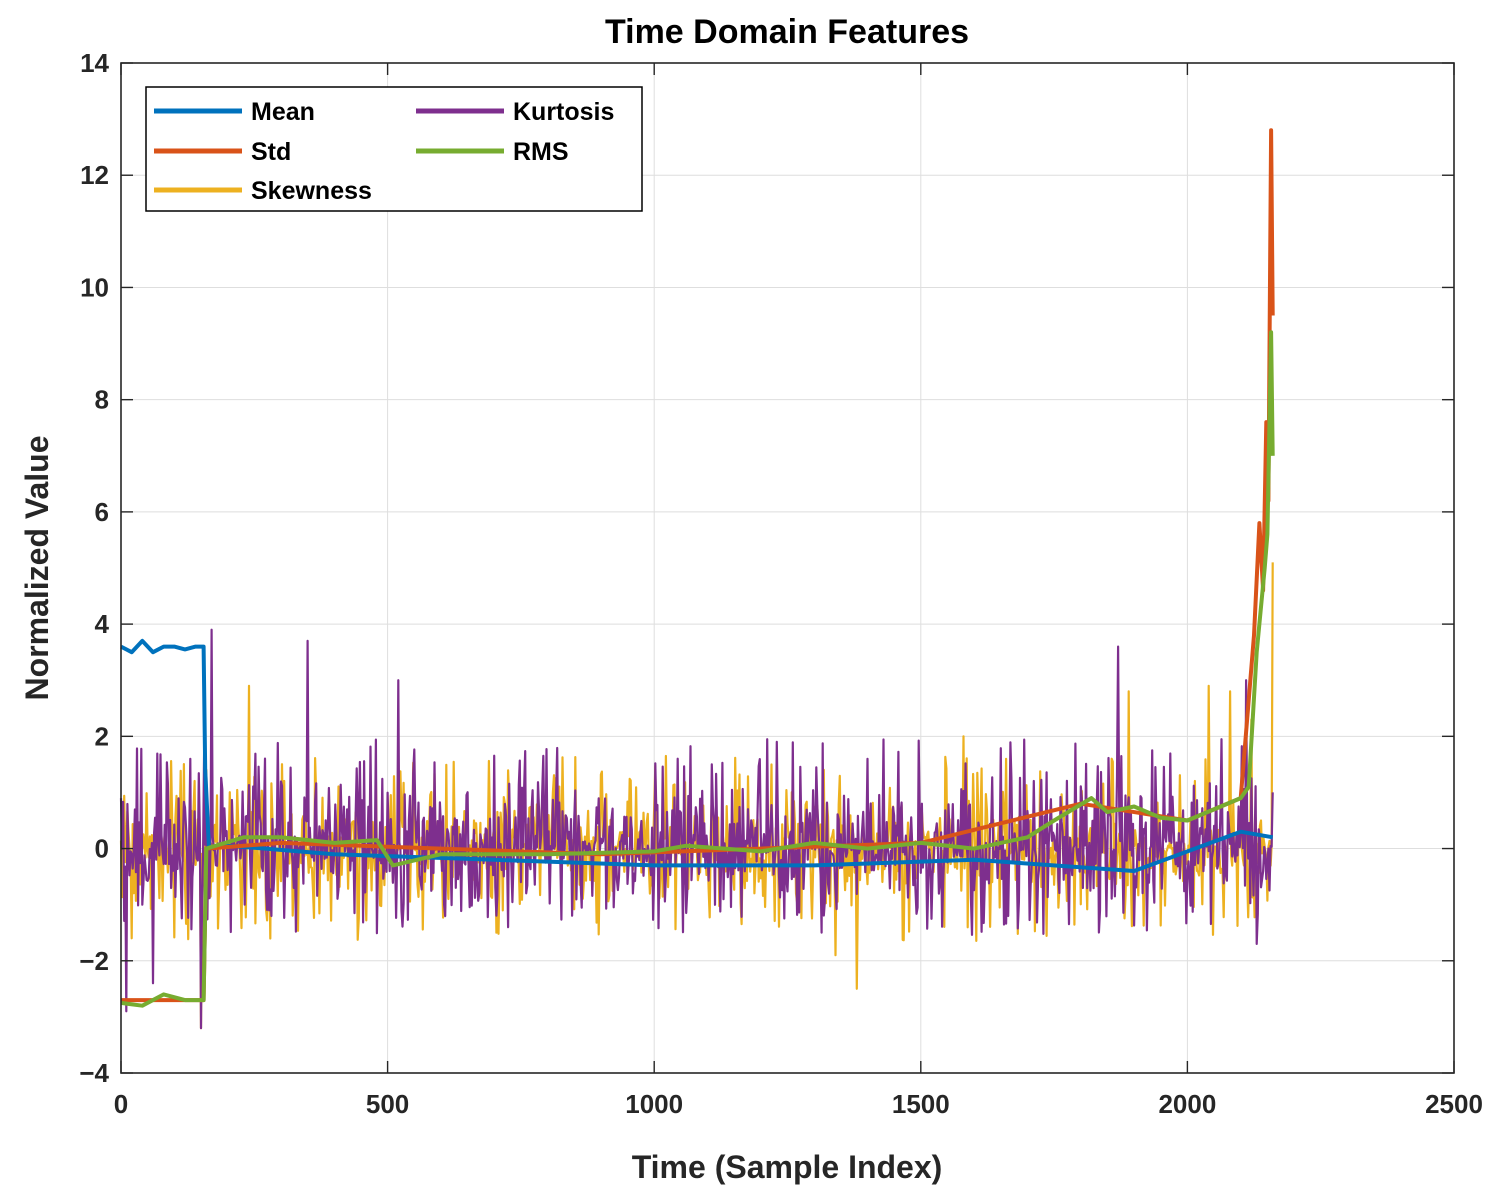 The width and height of the screenshot is (1502, 1202). What do you see at coordinates (1454, 1104) in the screenshot?
I see `x-tick-label: 2500` at bounding box center [1454, 1104].